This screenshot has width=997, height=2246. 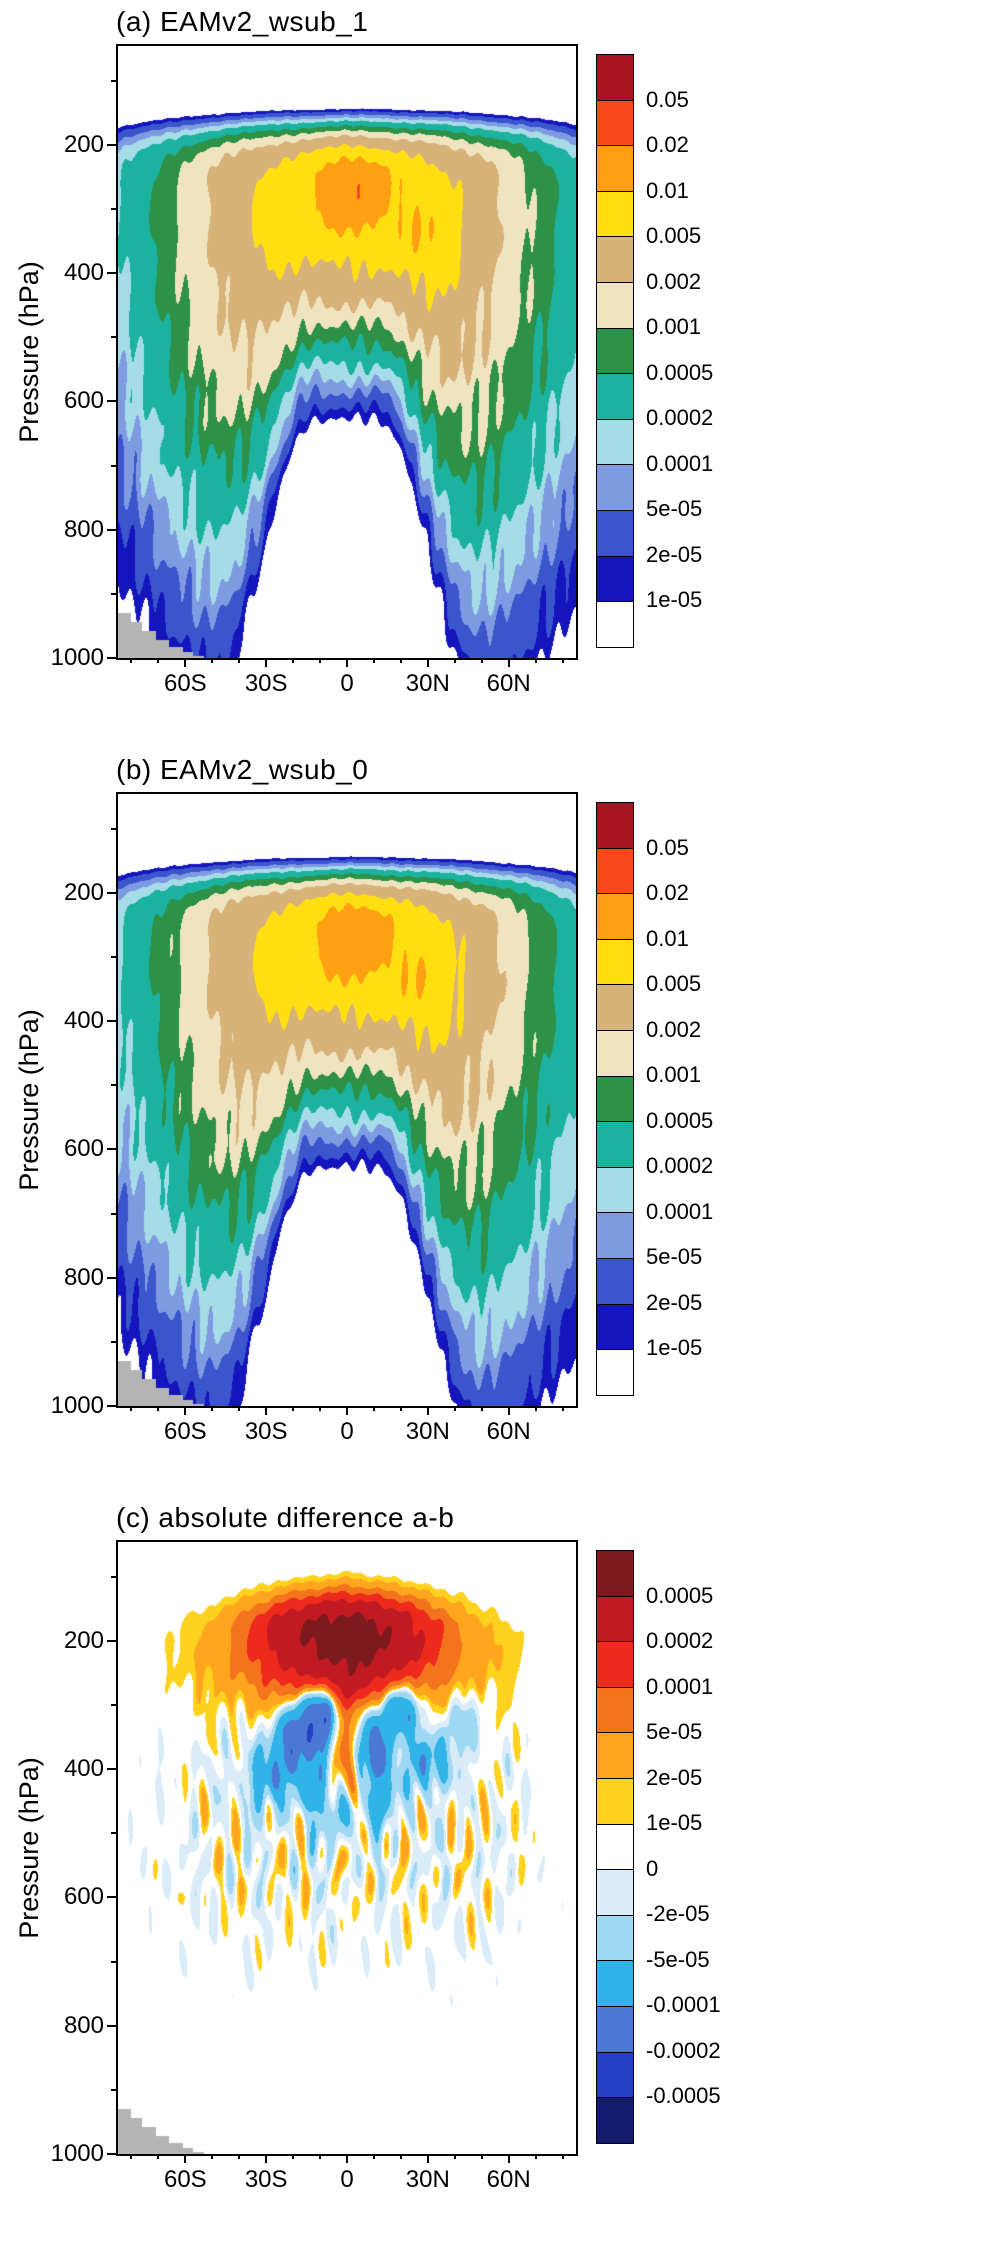 I want to click on colorbar-label: 0.001, so click(x=674, y=327).